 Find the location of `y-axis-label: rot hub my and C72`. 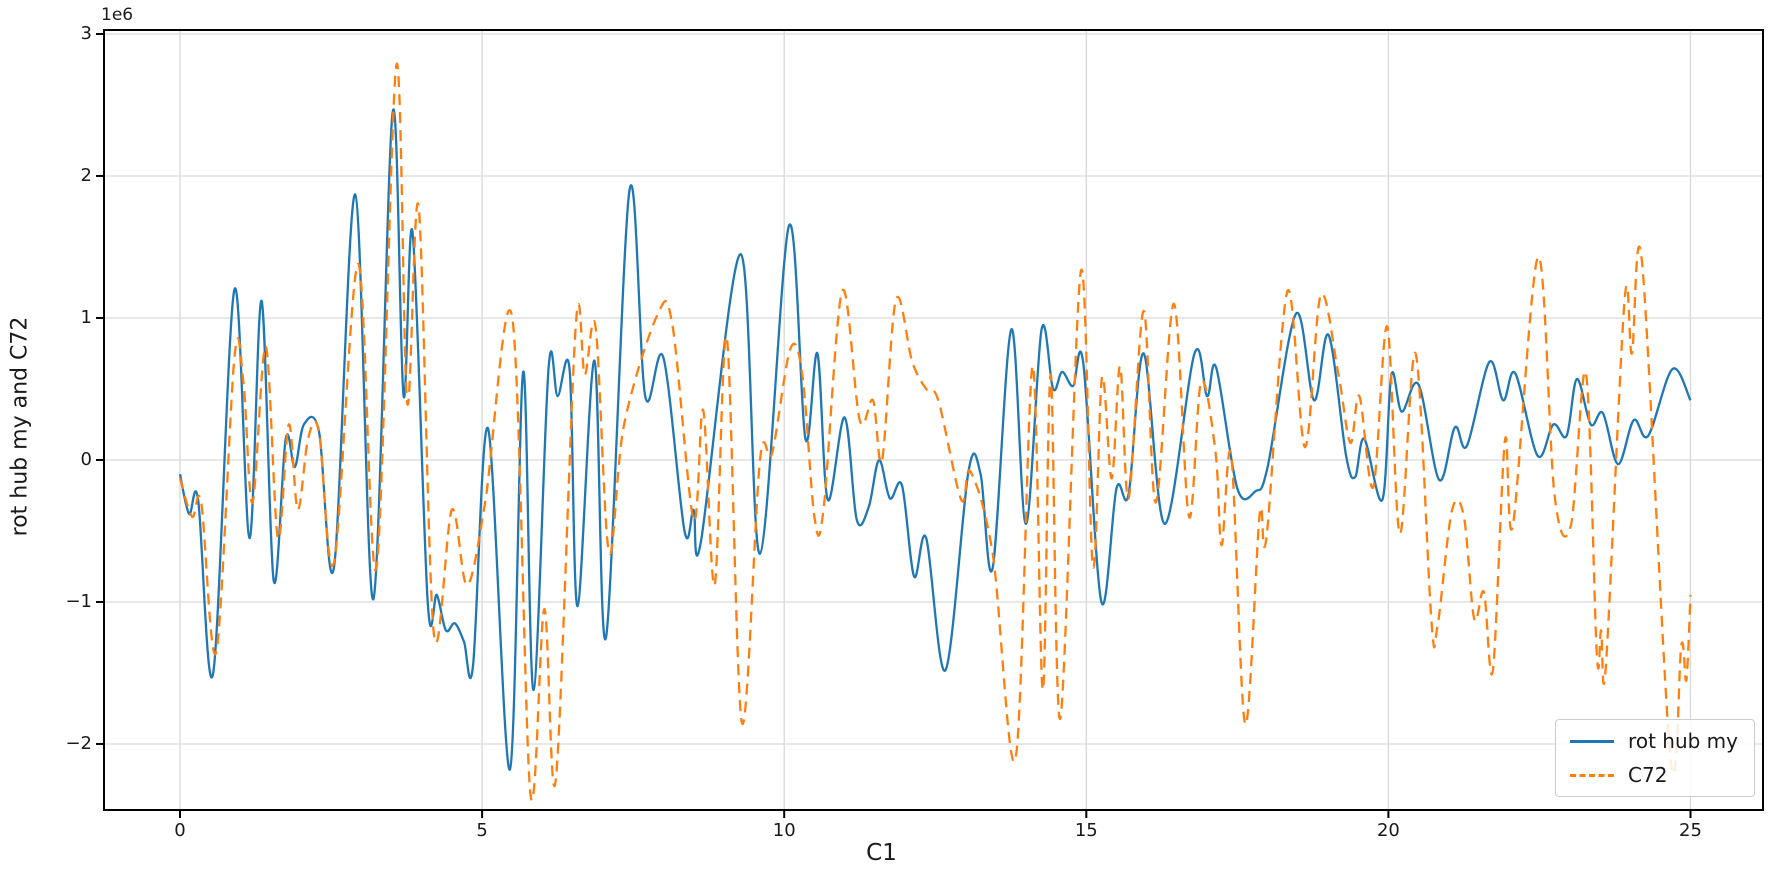

y-axis-label: rot hub my and C72 is located at coordinates (20, 426).